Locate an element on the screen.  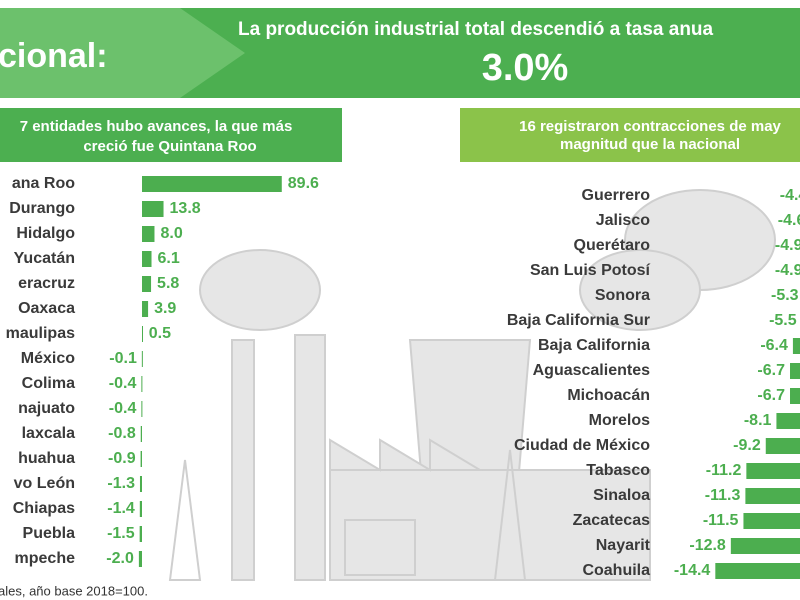
category-label: Durango is located at coordinates (42, 208).